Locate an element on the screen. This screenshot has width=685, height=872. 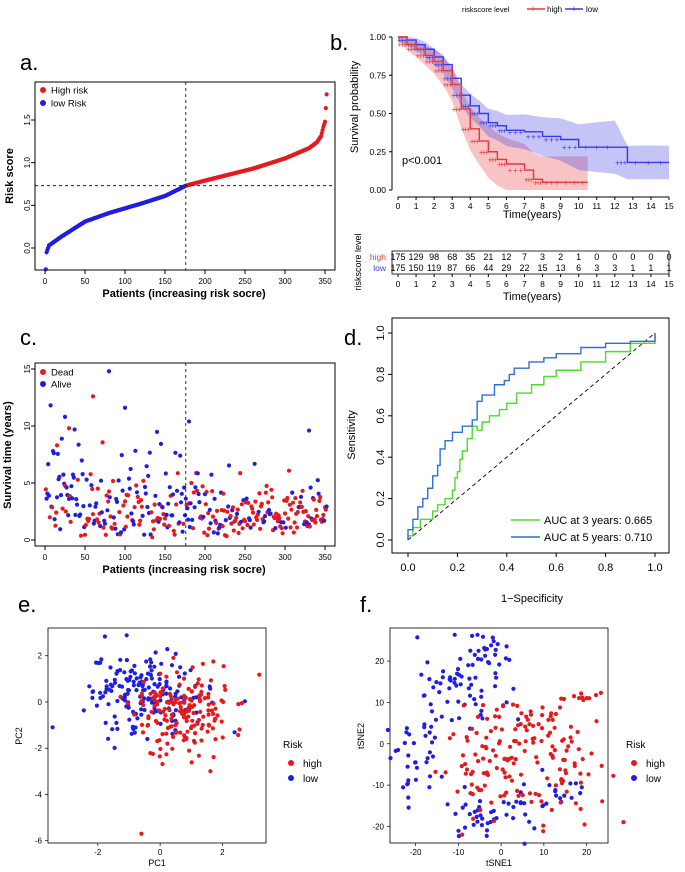
x-tick-label: 0 is located at coordinates (45, 557).